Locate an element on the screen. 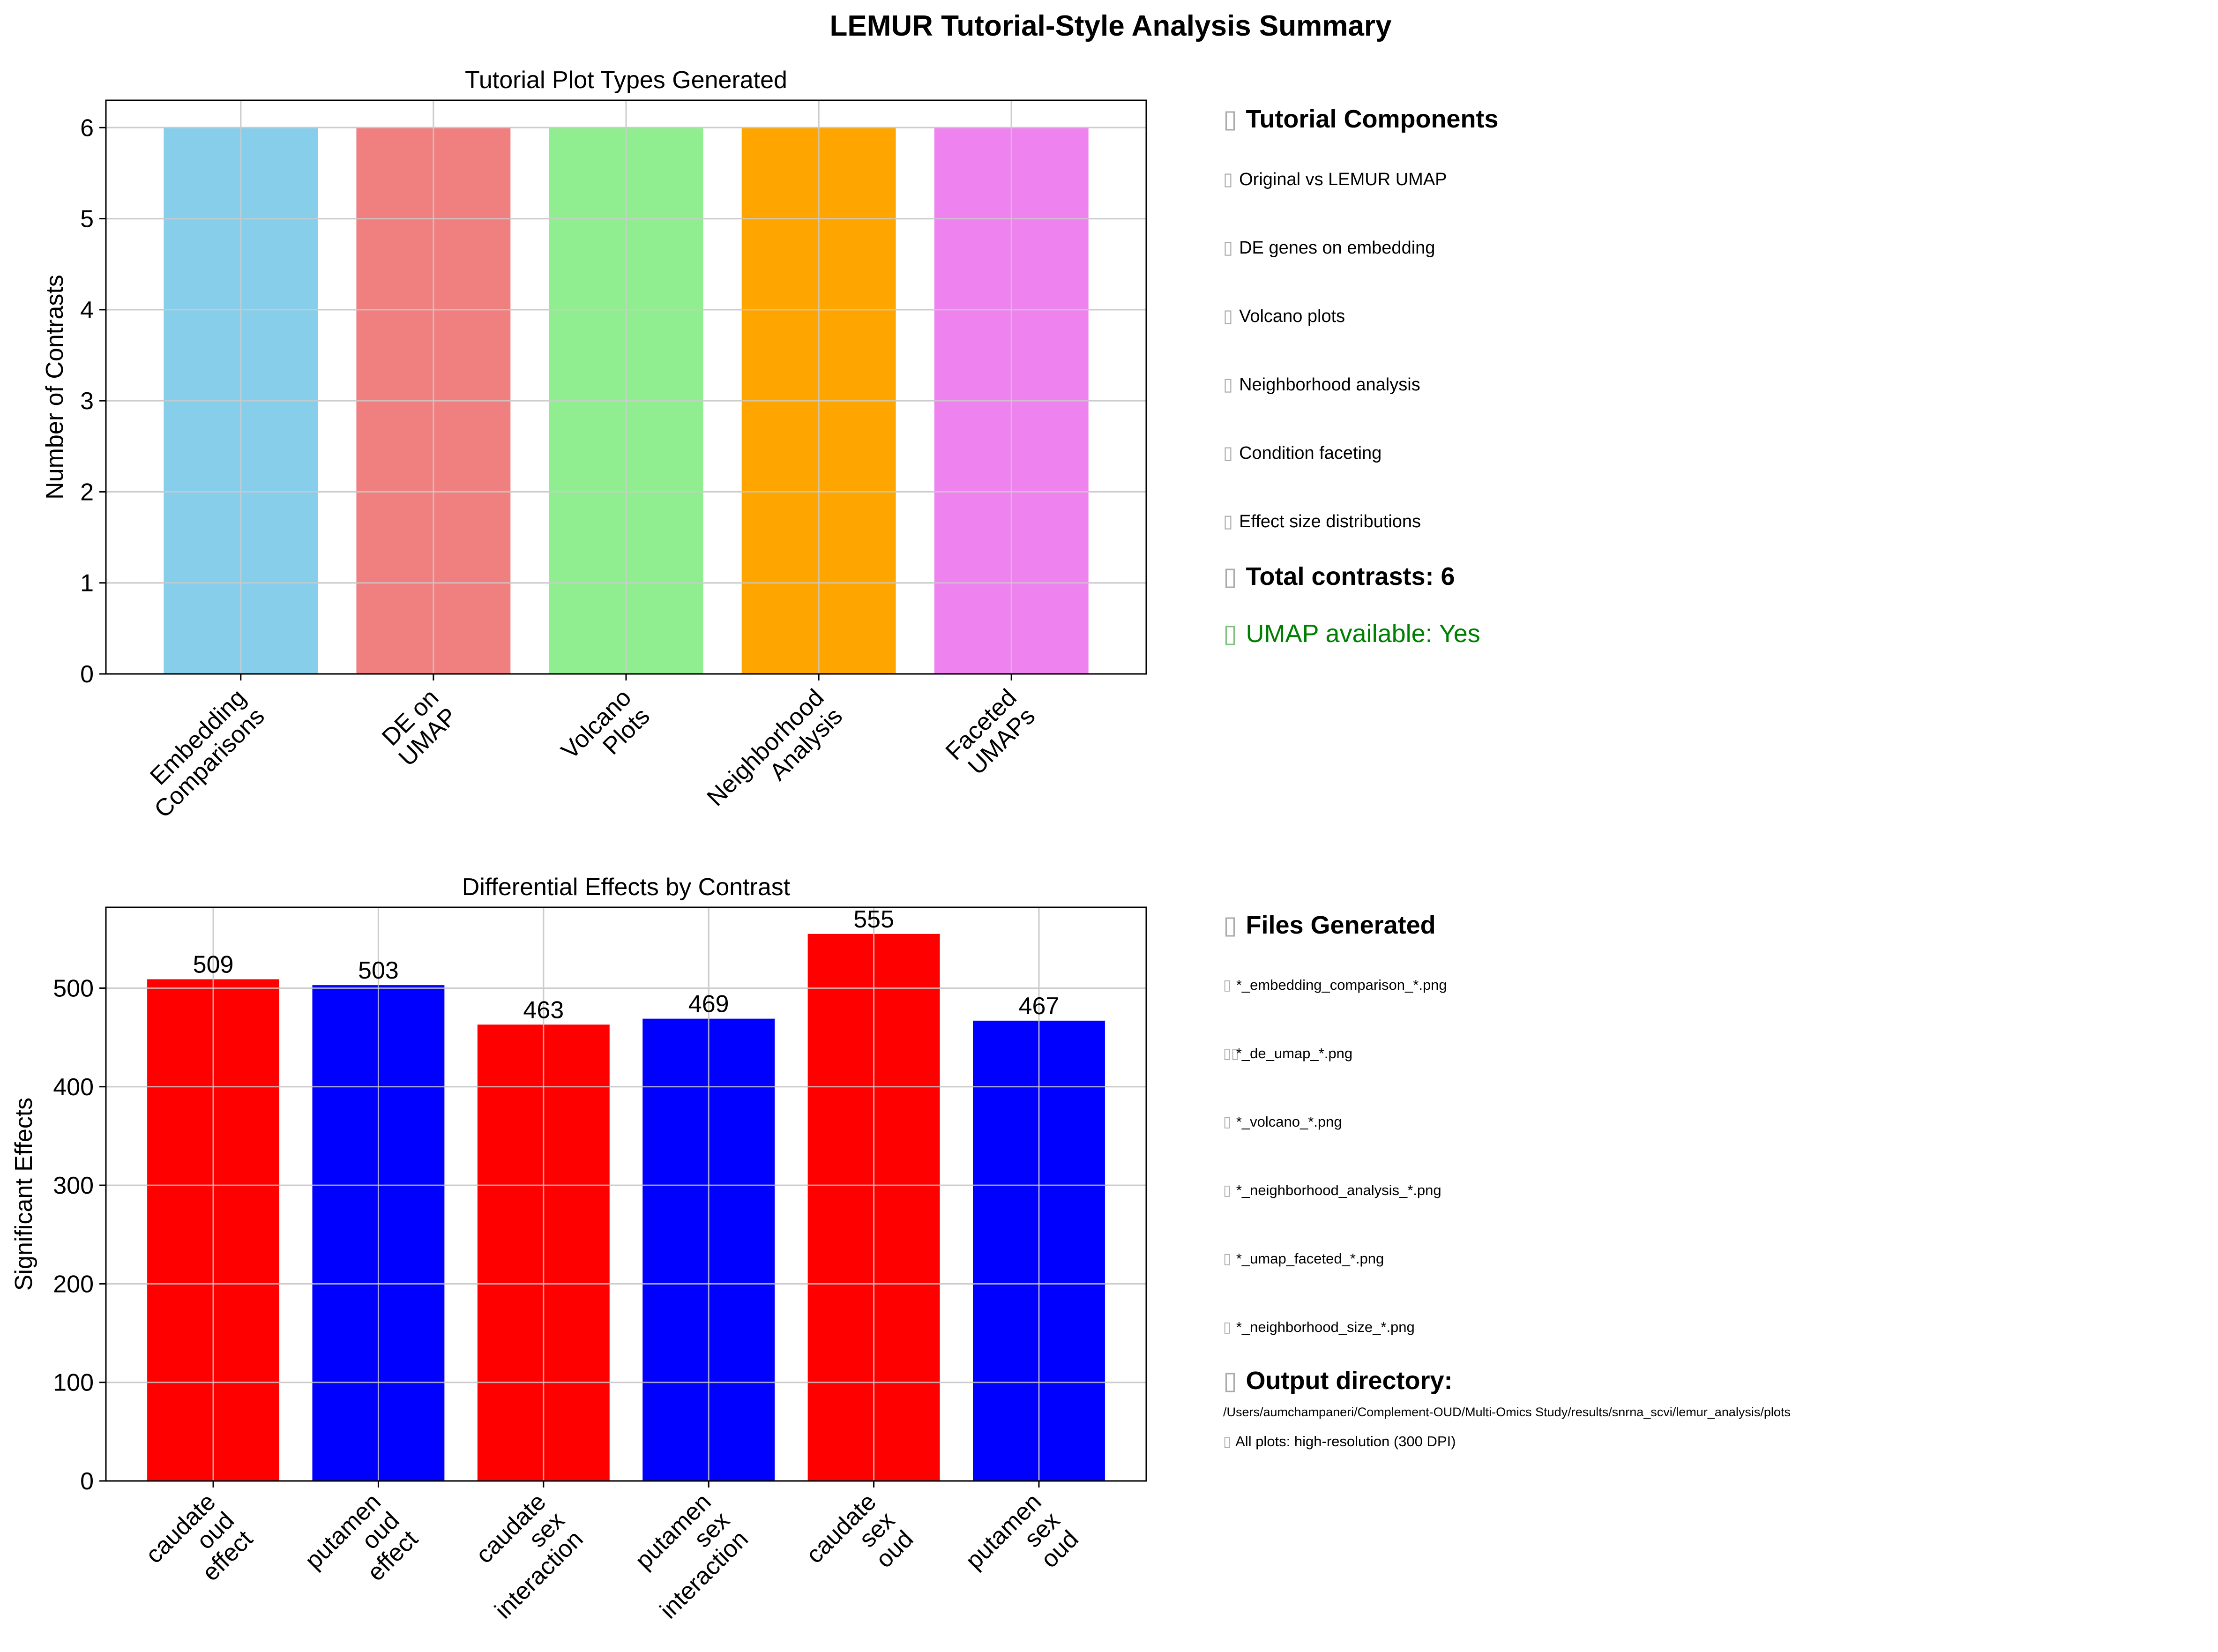  file-item-label: *_volcano_*.png is located at coordinates (1289, 1122).